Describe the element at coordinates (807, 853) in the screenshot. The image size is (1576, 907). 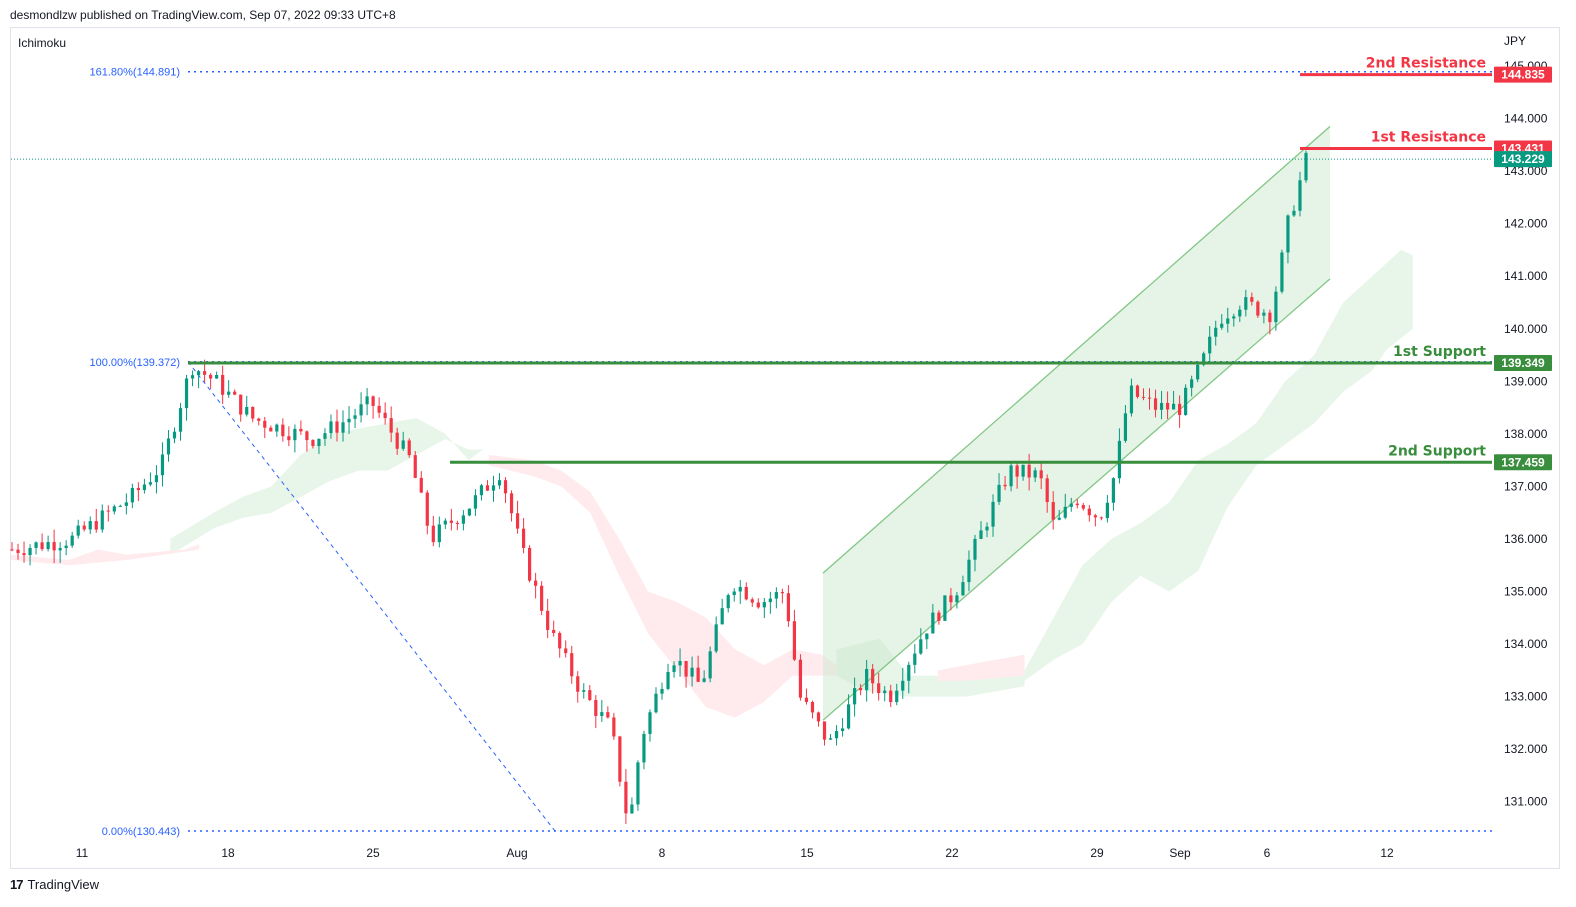
I see `x-tick-label: 15` at that location.